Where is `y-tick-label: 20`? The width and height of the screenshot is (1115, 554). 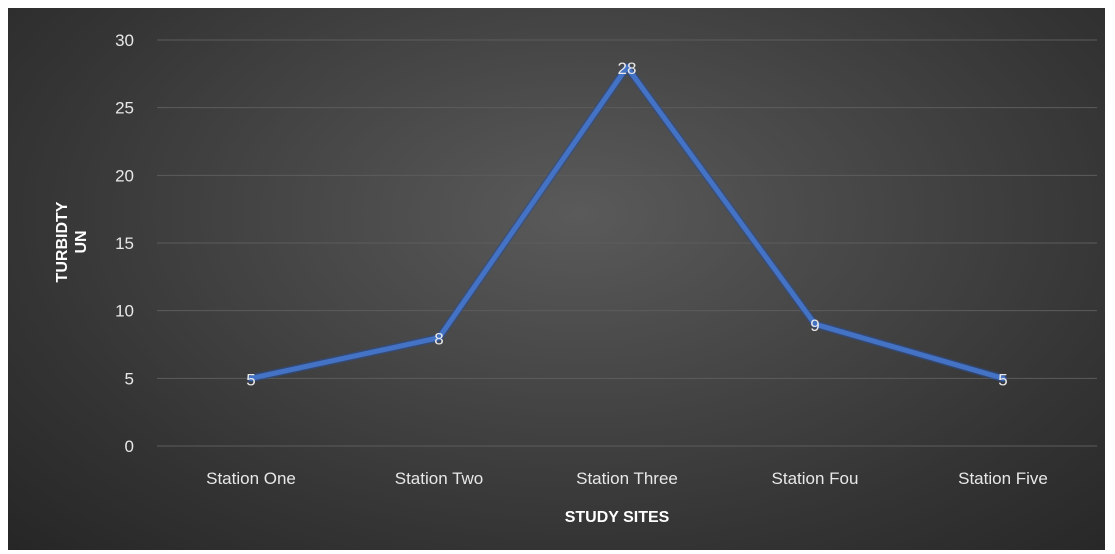
y-tick-label: 20 is located at coordinates (124, 175).